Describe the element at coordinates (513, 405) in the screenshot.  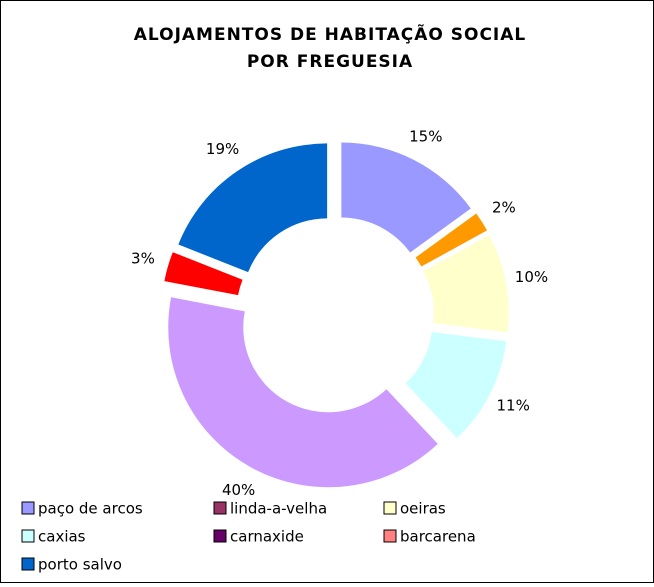
I see `data-label: 11%` at that location.